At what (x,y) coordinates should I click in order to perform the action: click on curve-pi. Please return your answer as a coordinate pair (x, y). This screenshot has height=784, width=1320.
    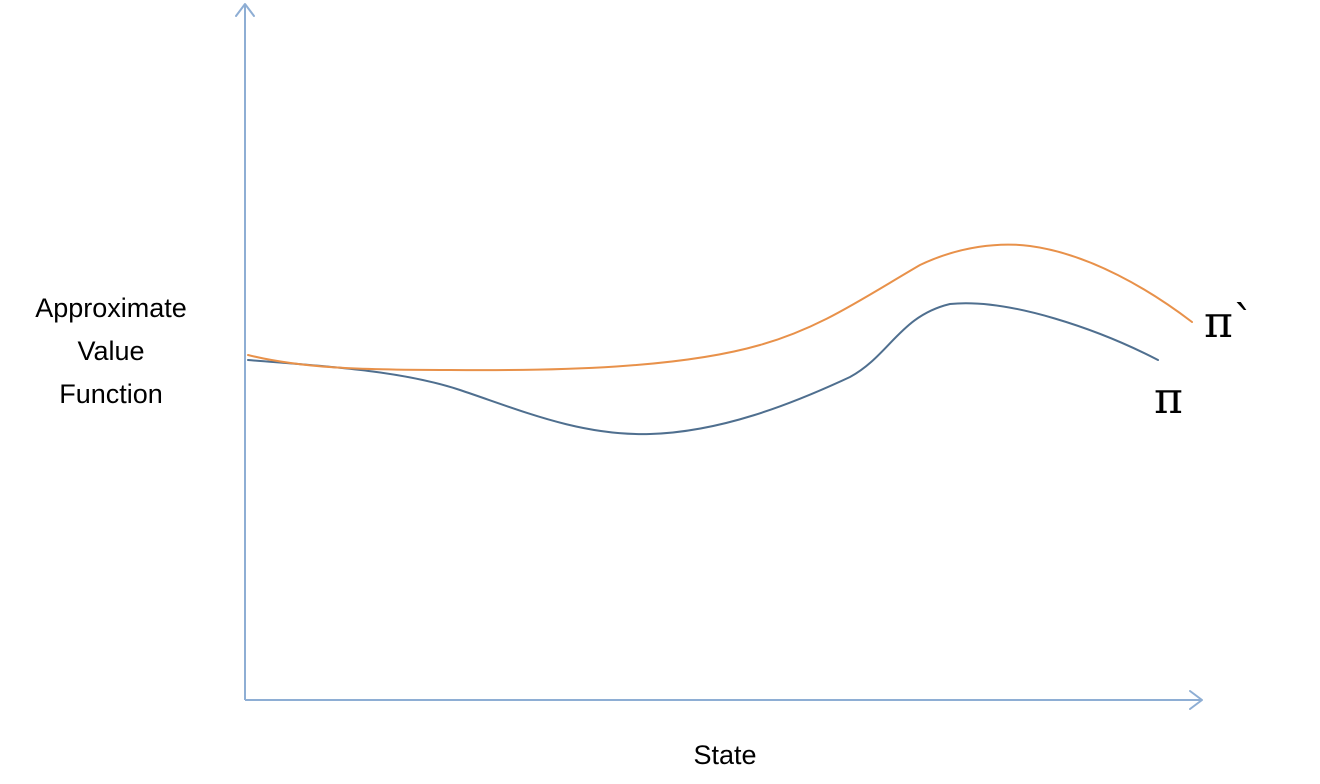
    Looking at the image, I should click on (703, 369).